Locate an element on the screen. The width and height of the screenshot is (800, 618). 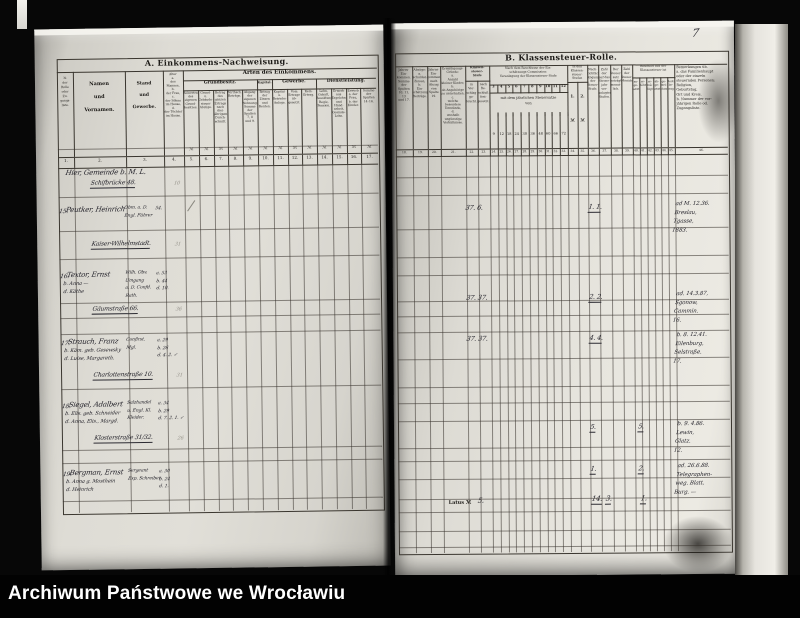
commission-satz-label: mit dem jährlichen Steuersatze von is located at coordinates (529, 102).